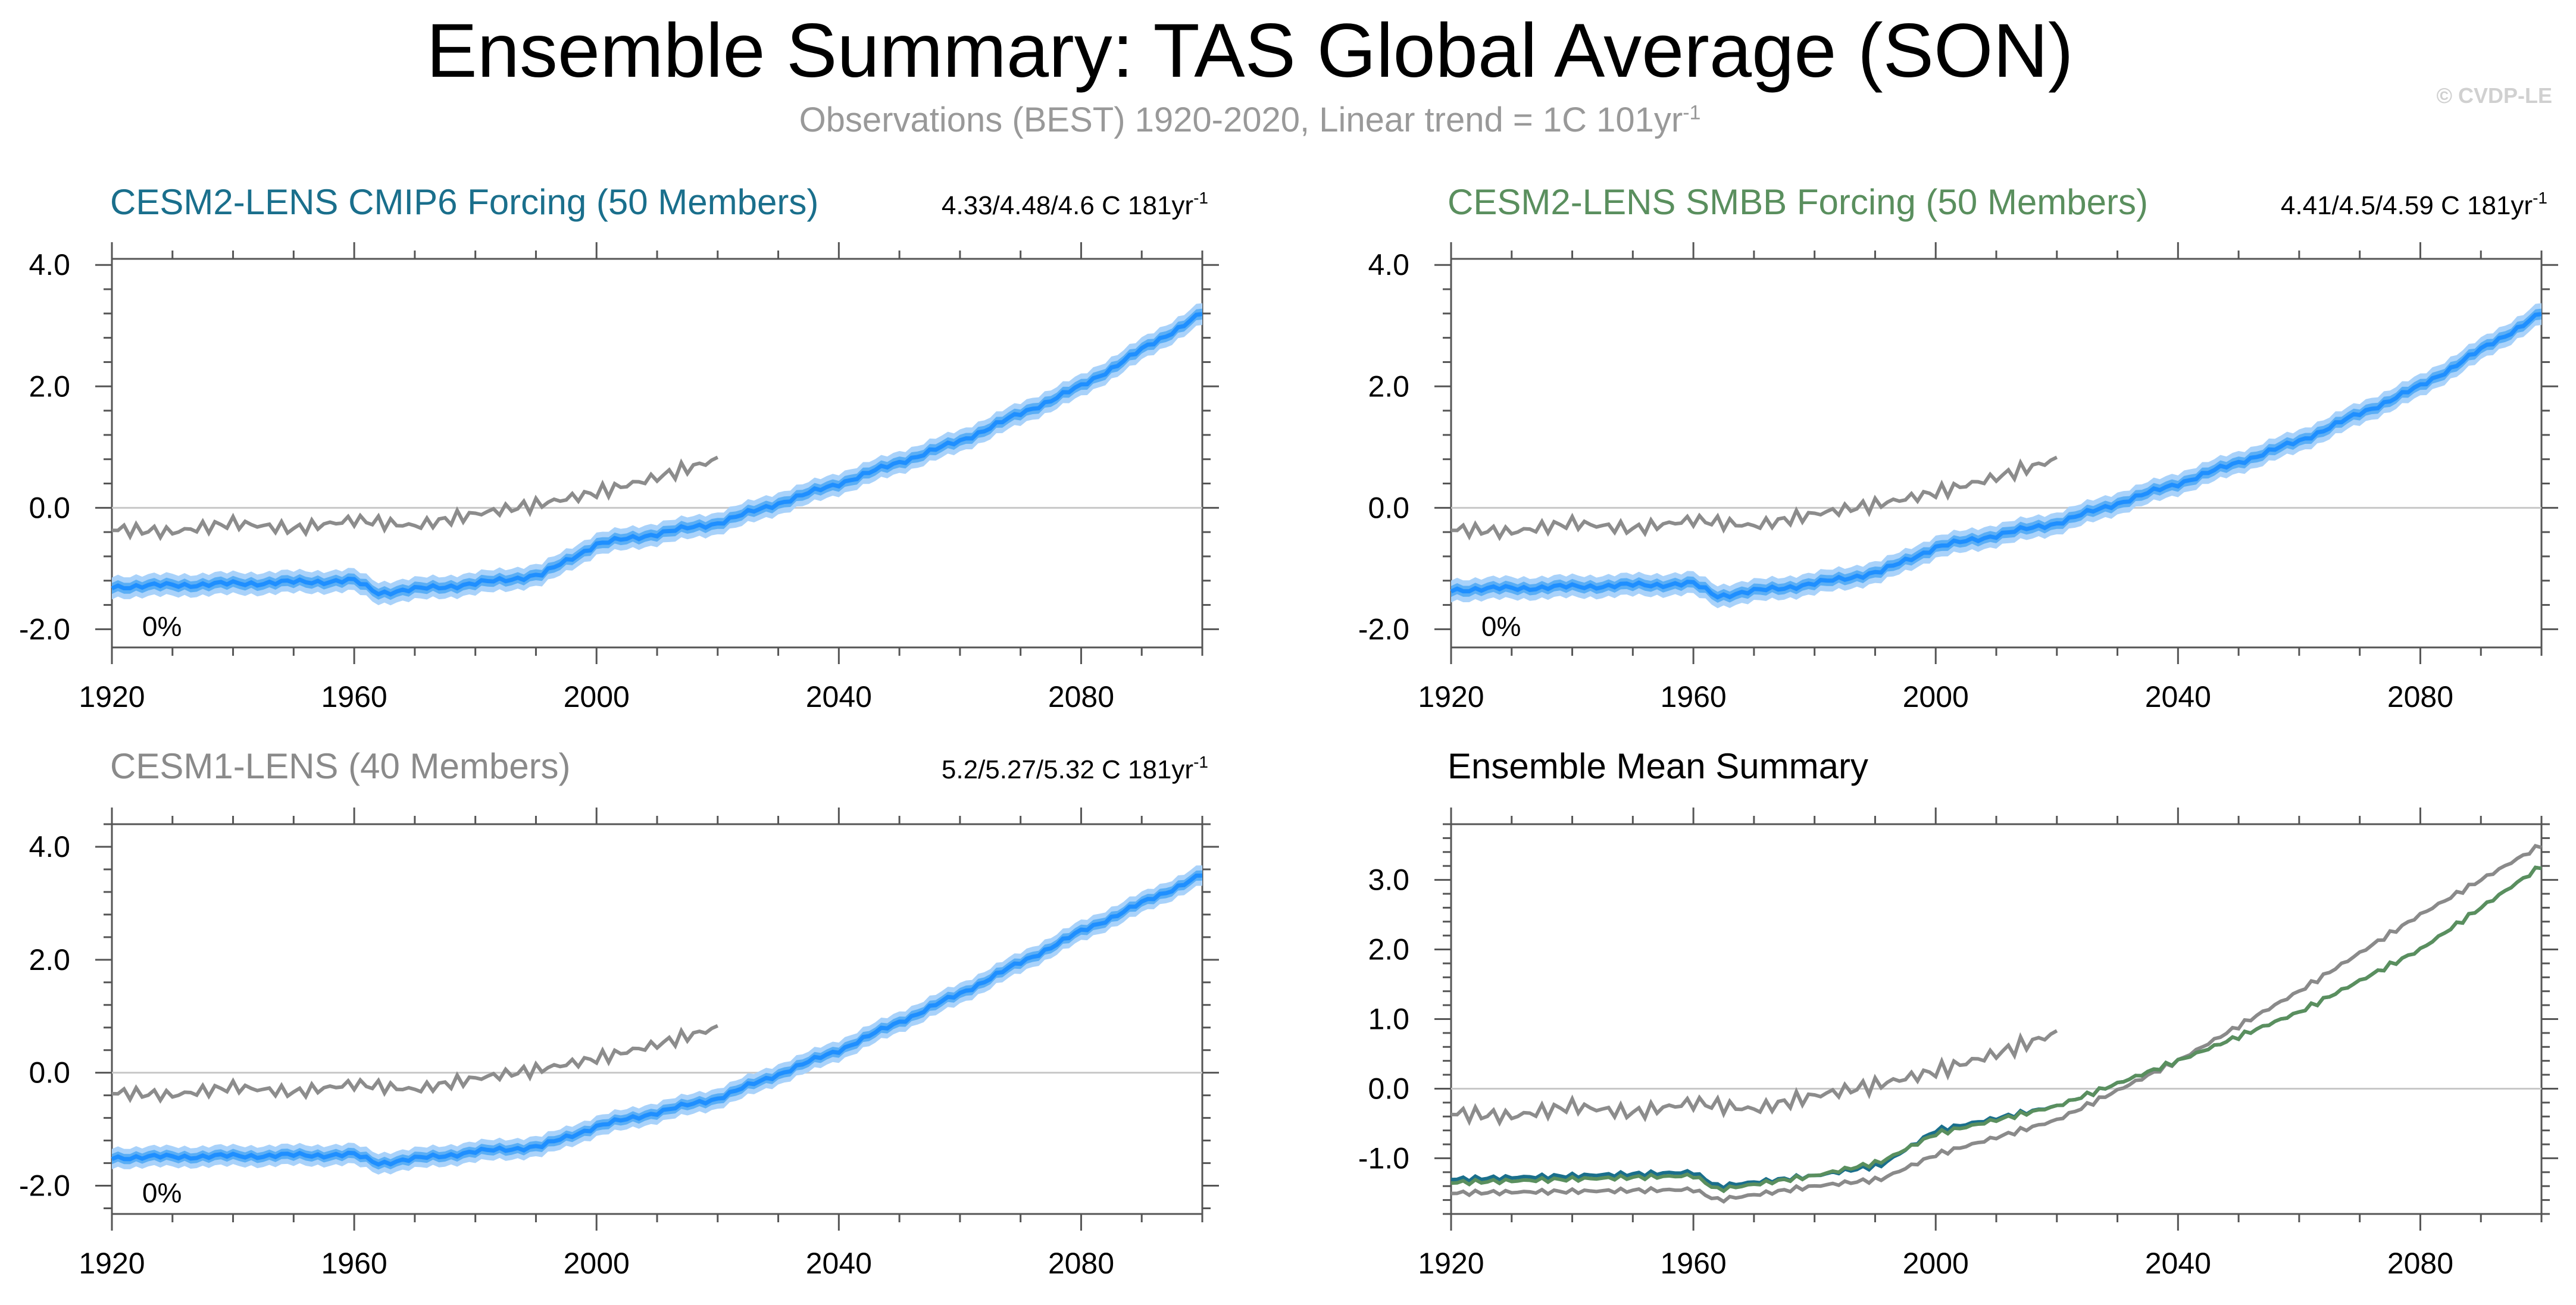  I want to click on trend-label: 5.2/5.27/5.32 C 181yr-1, so click(1075, 768).